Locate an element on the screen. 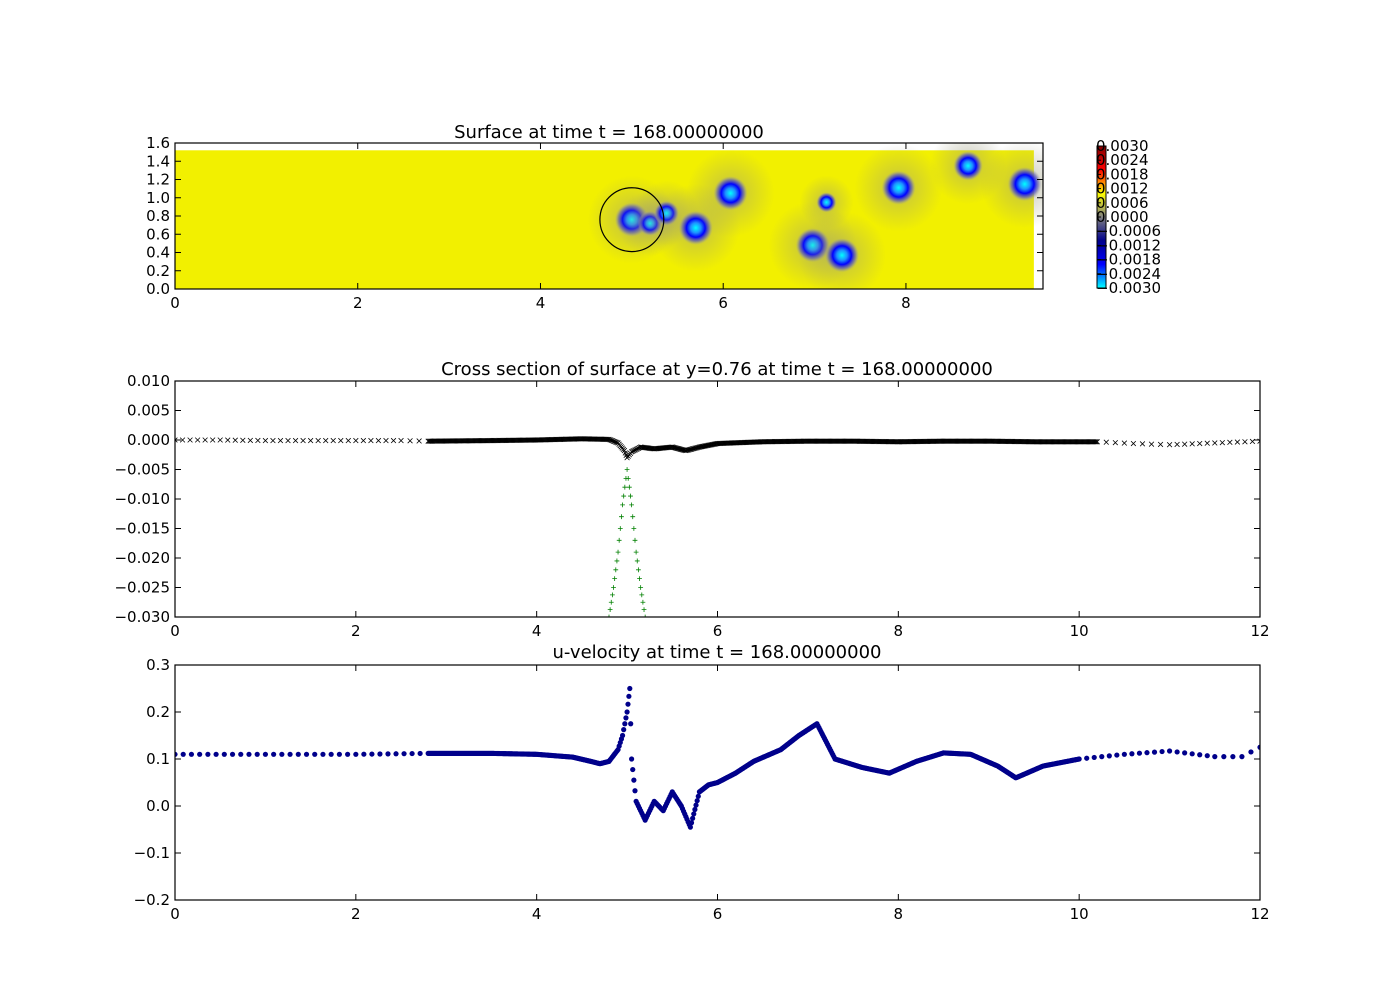 The height and width of the screenshot is (1000, 1400). y-tick-label: −0.030 is located at coordinates (142, 617).